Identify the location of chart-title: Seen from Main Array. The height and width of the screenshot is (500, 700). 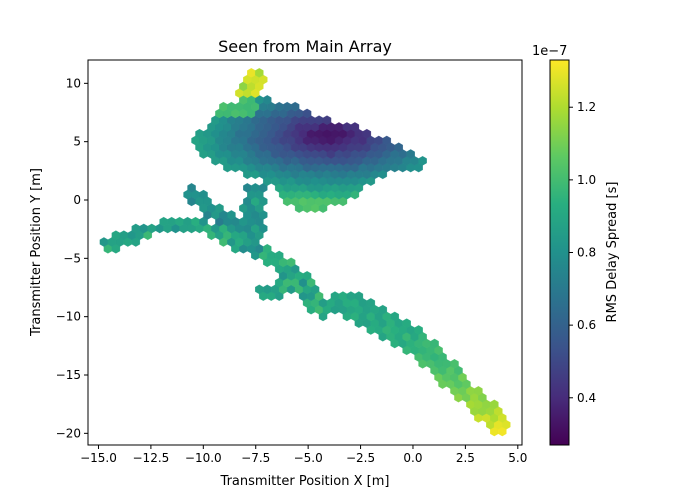
(305, 46).